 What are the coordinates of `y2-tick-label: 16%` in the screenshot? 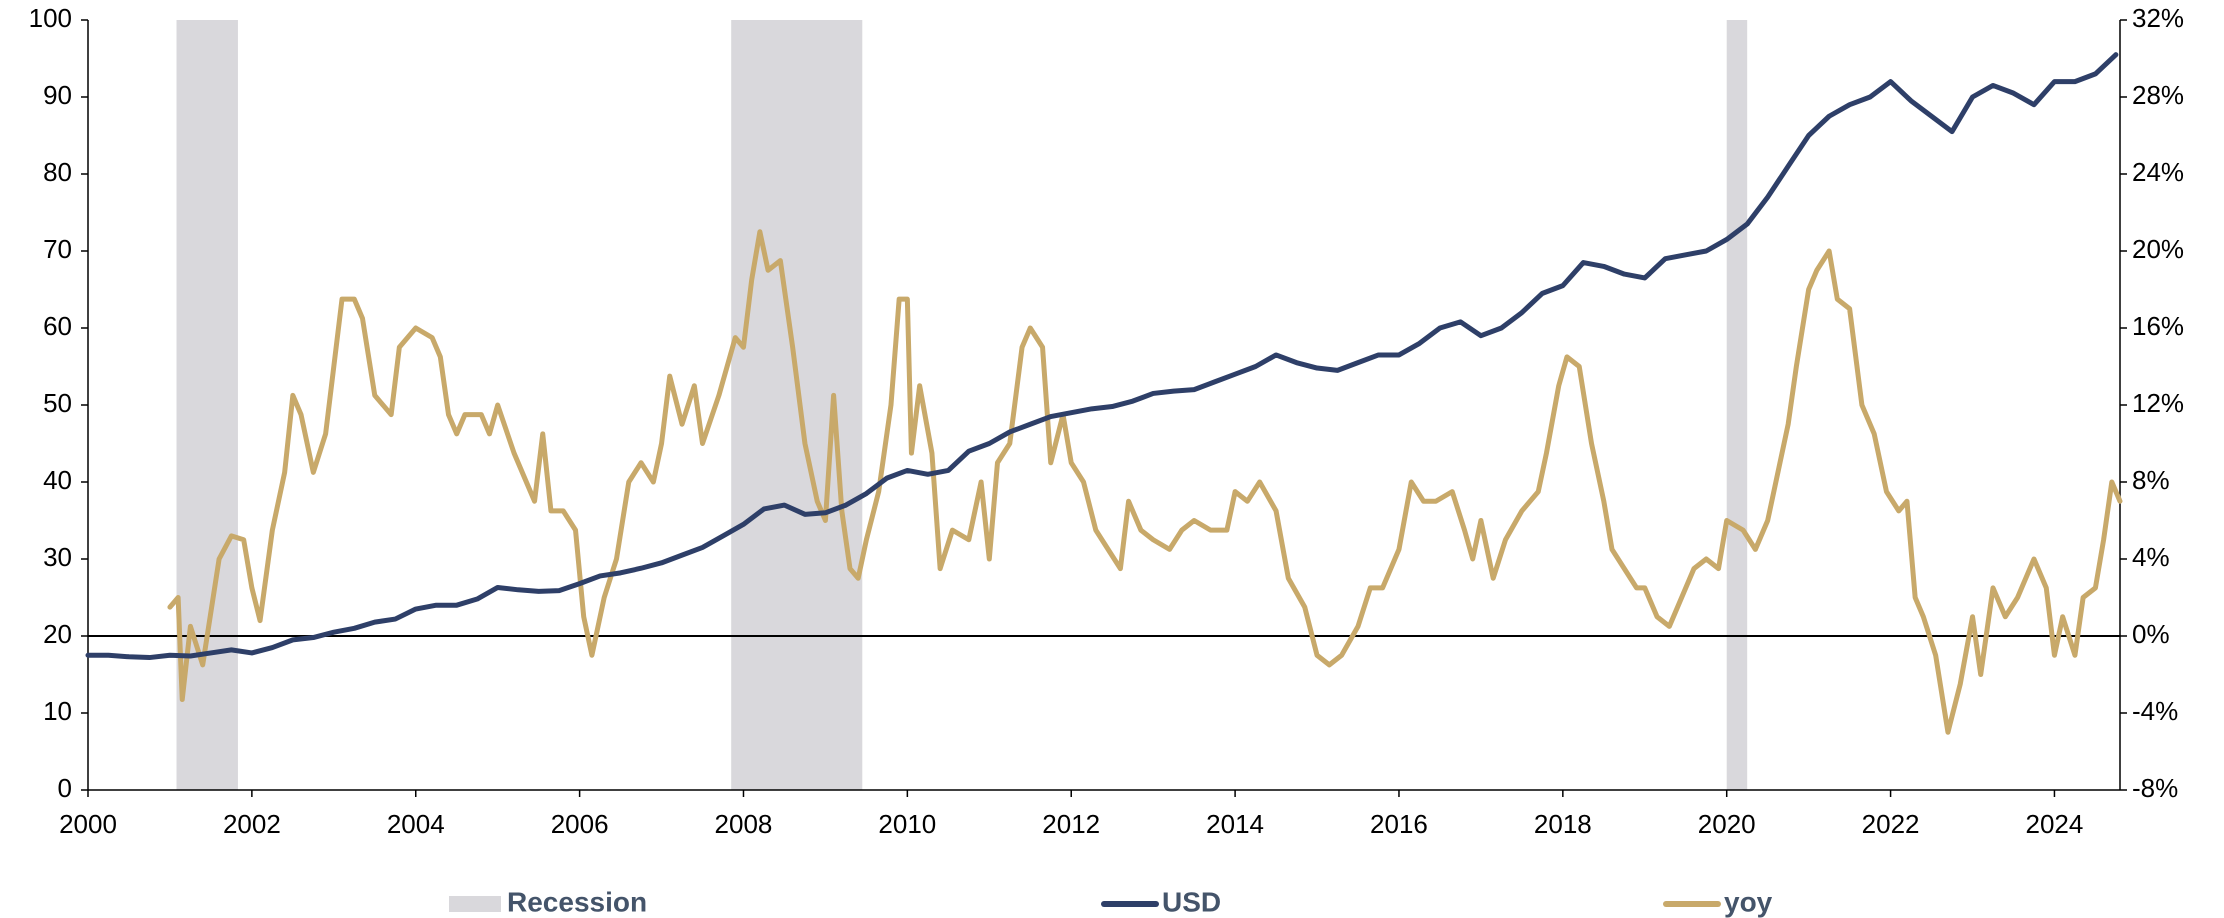 It's located at (2158, 326).